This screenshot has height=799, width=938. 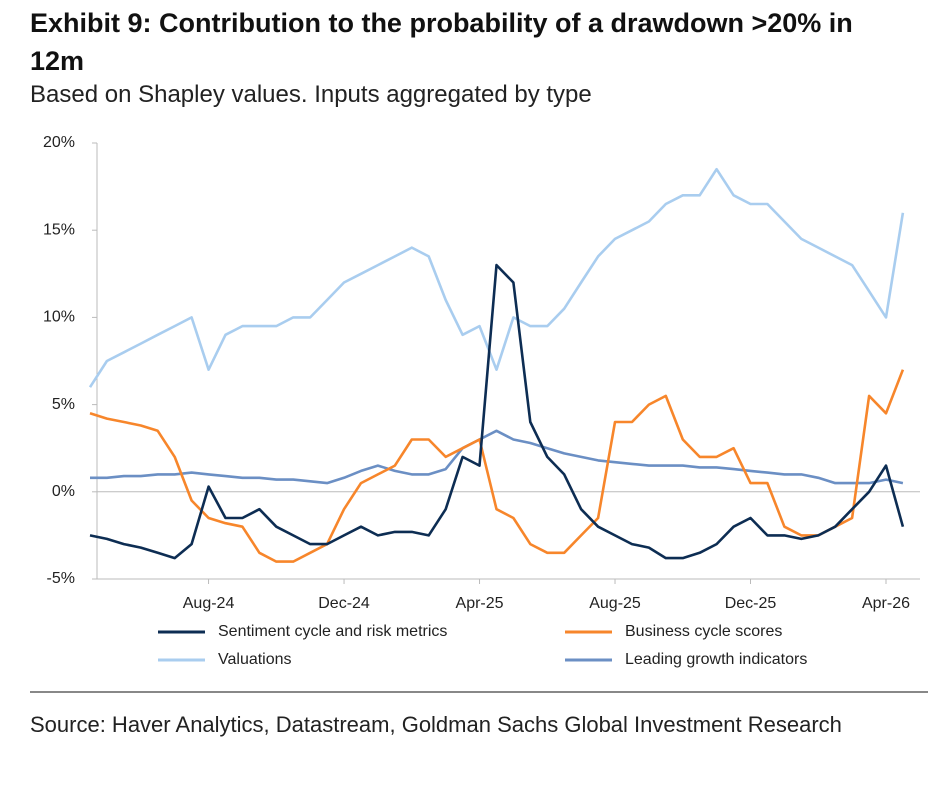 What do you see at coordinates (63, 404) in the screenshot?
I see `y-tick-label: 5%` at bounding box center [63, 404].